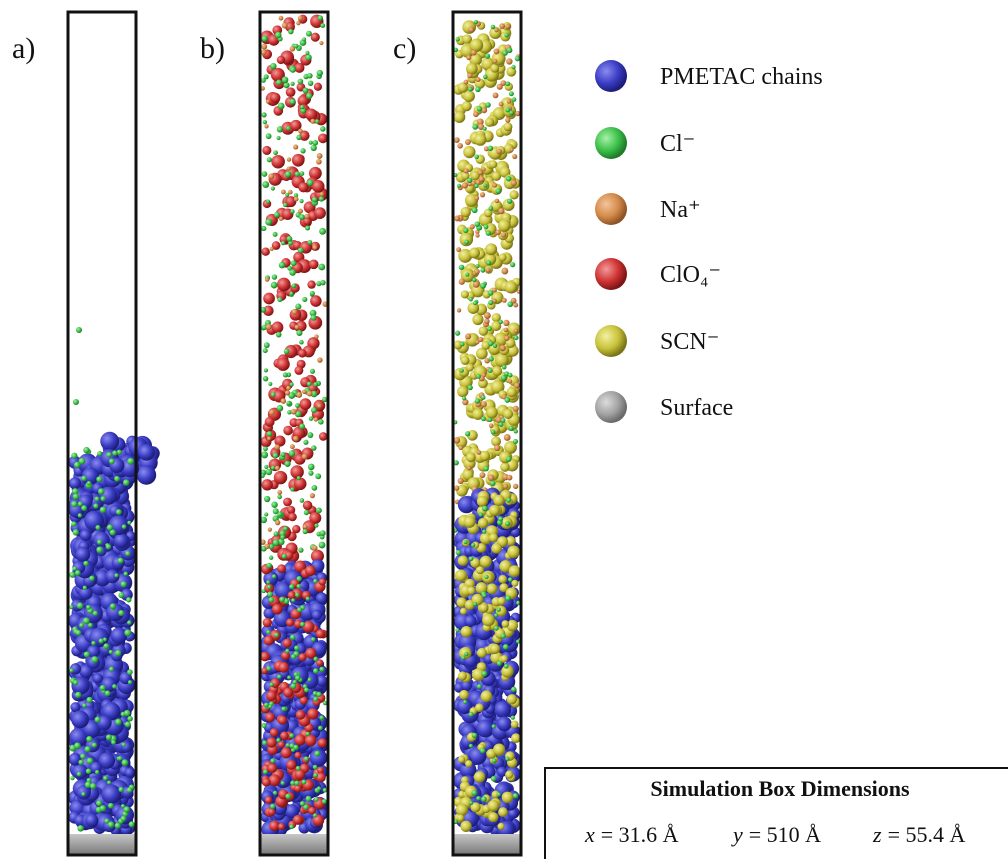 Image resolution: width=1008 pixels, height=859 pixels. Describe the element at coordinates (294, 426) in the screenshot. I see `particles` at that location.